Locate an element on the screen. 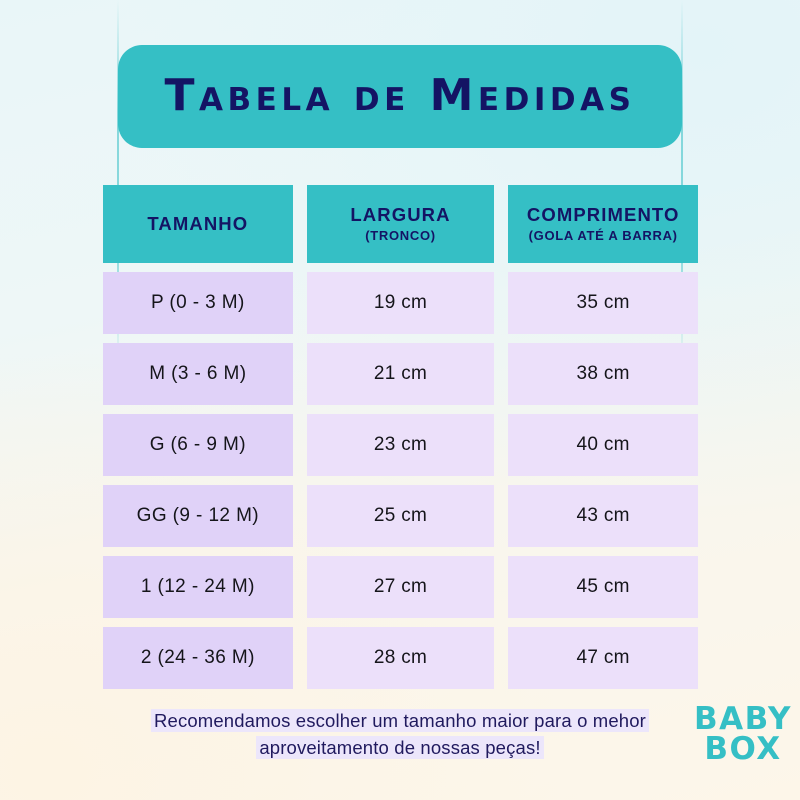 The height and width of the screenshot is (800, 800). table-row: 2 (24 - 36 M) 28 cm 47 cm is located at coordinates (401, 658).